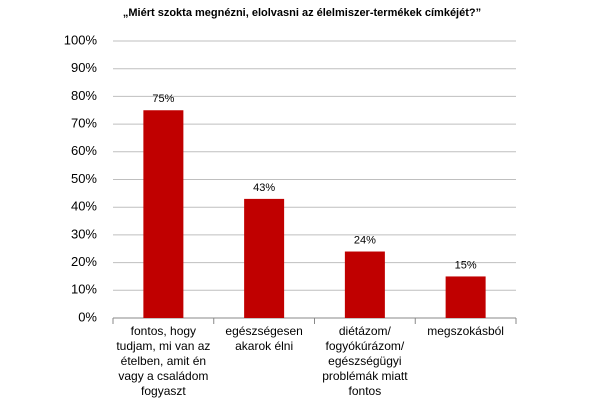  What do you see at coordinates (81, 39) in the screenshot?
I see `y-tick-label: 100%` at bounding box center [81, 39].